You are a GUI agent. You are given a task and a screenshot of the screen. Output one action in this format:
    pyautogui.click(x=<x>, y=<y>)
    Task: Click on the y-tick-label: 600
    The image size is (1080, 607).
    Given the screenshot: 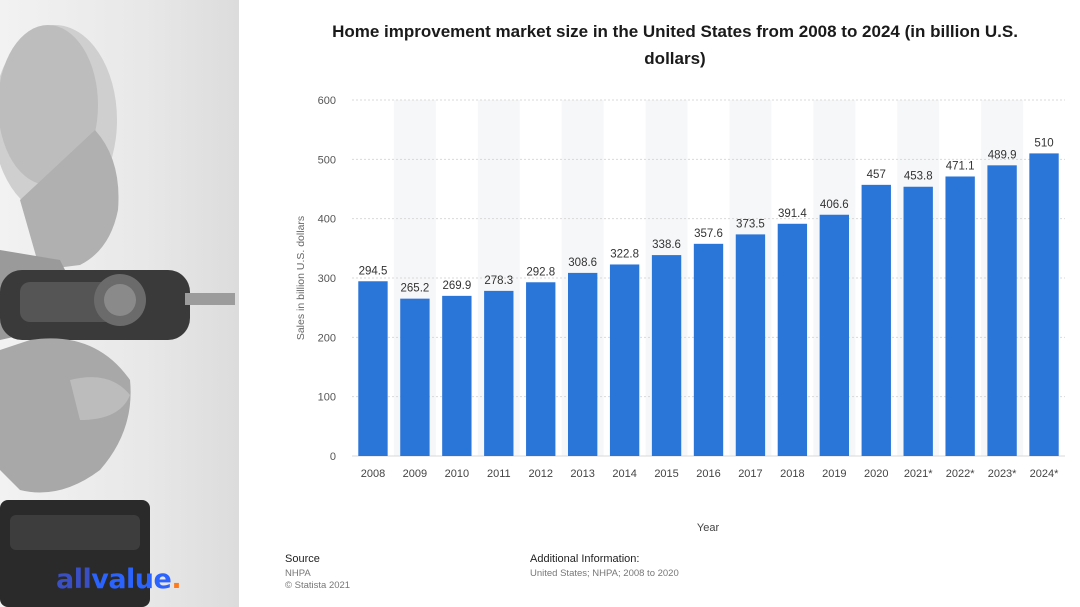 What is the action you would take?
    pyautogui.click(x=327, y=101)
    